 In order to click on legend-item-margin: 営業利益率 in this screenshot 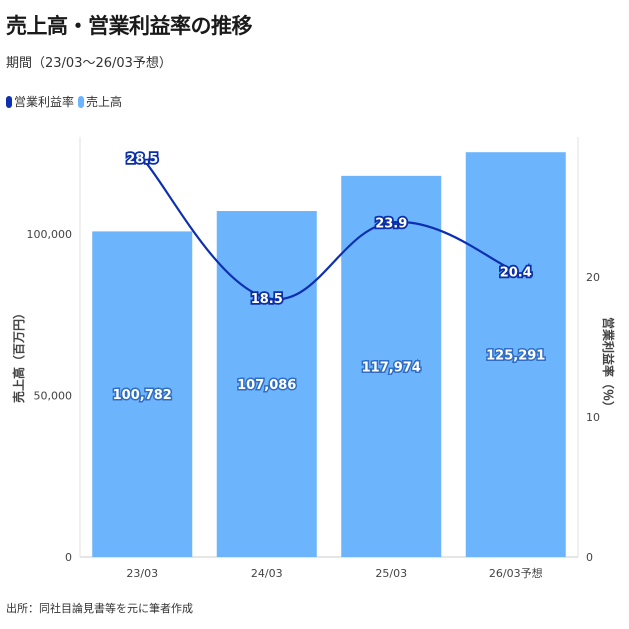, I will do `click(40, 101)`.